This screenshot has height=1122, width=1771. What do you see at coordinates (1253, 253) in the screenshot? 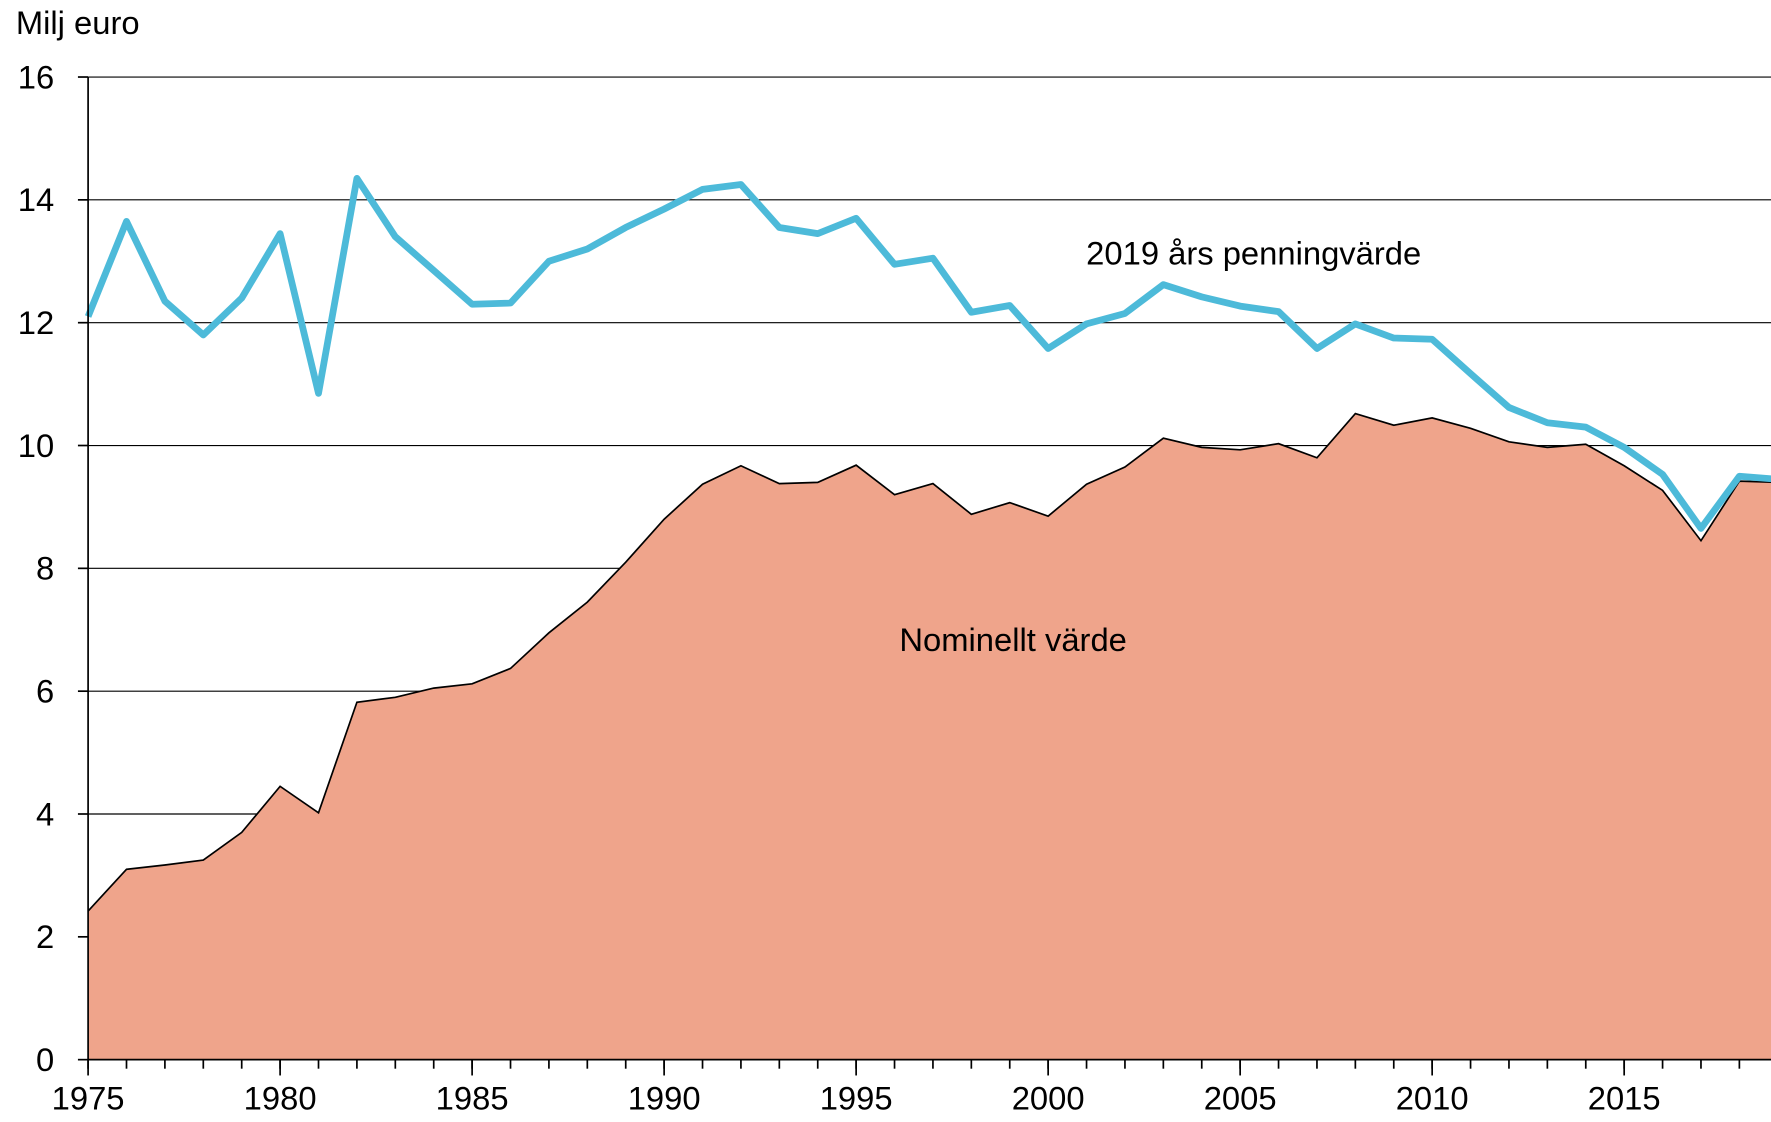
I see `series-label: 2019 års penningvärde` at bounding box center [1253, 253].